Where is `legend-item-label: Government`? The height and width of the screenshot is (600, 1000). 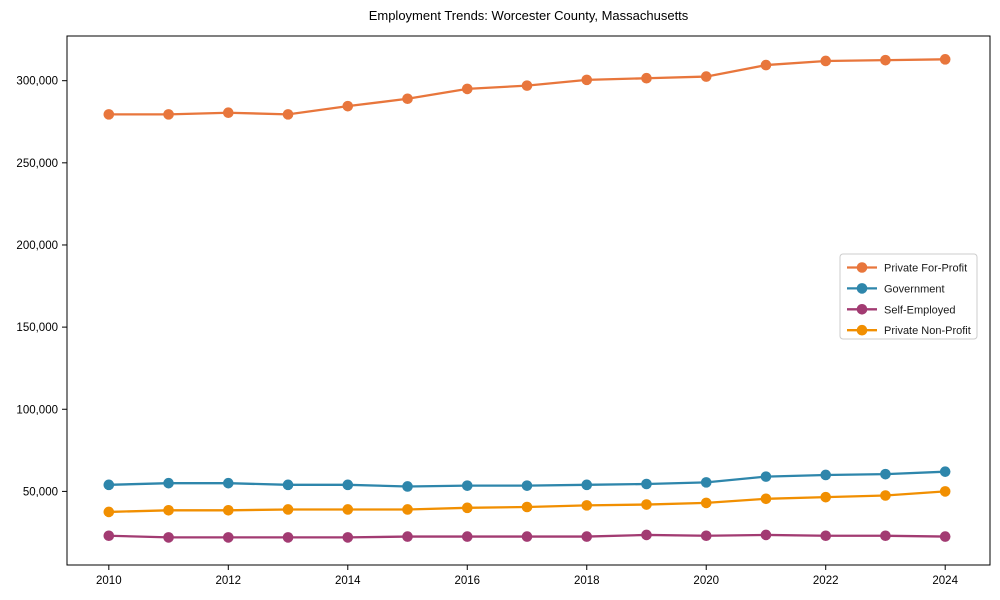 legend-item-label: Government is located at coordinates (914, 289).